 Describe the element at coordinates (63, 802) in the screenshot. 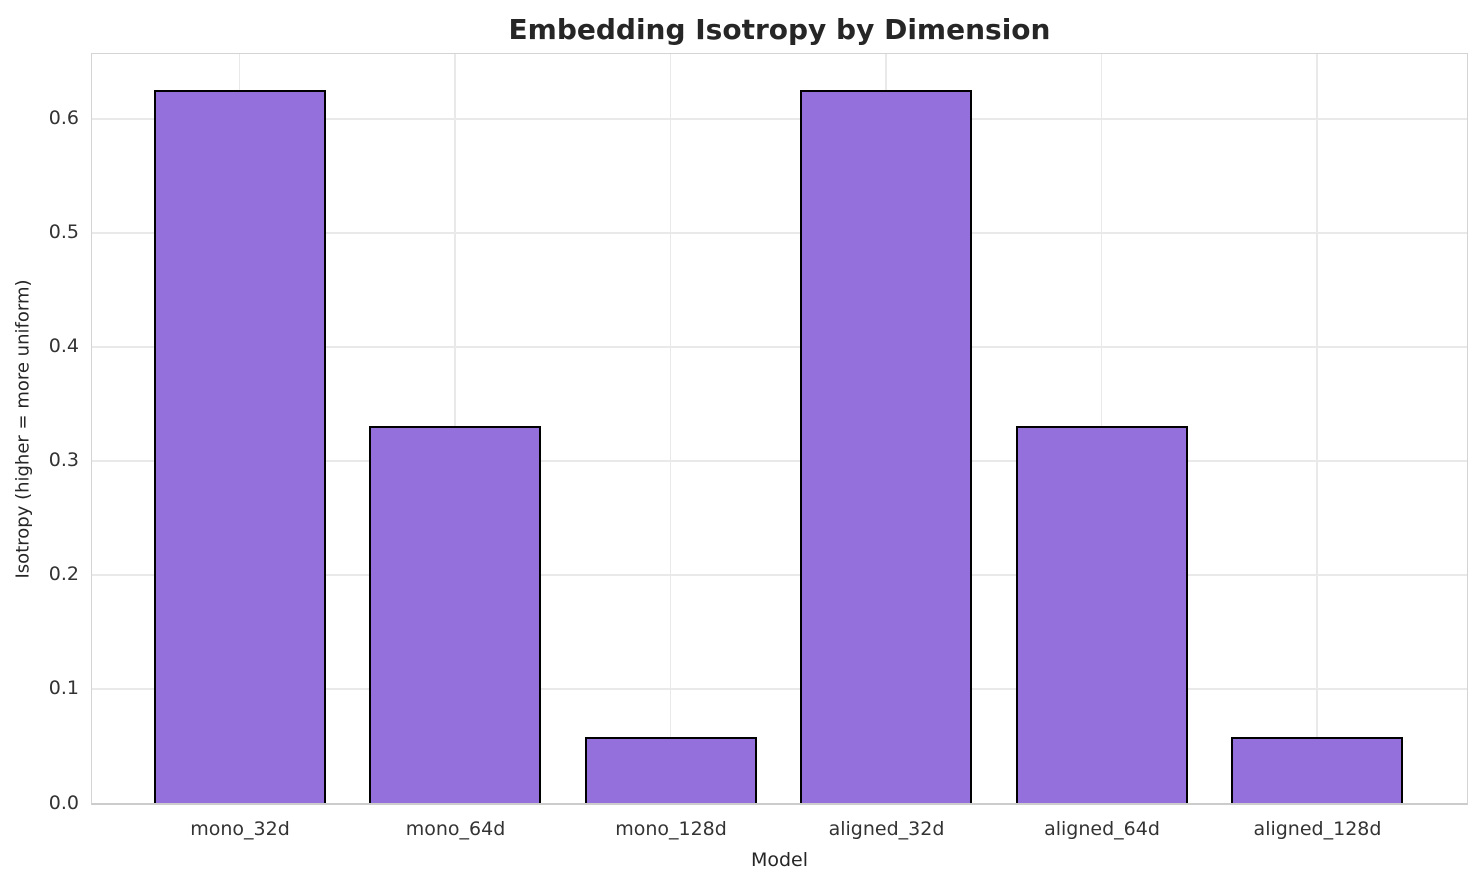

I see `y-tick-label: 0.0` at that location.